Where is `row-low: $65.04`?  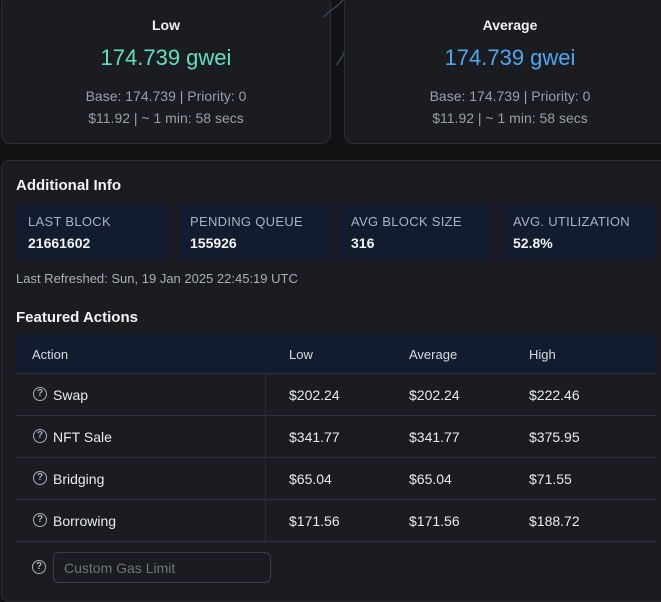
row-low: $65.04 is located at coordinates (310, 479).